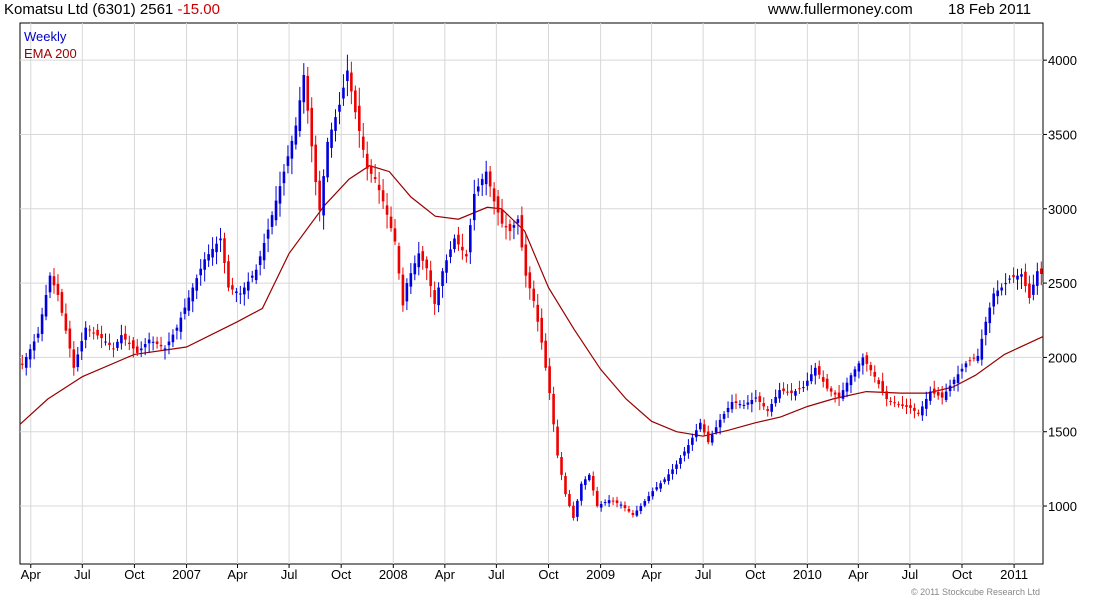 The width and height of the screenshot is (1100, 600). Describe the element at coordinates (1062, 506) in the screenshot. I see `y-tick-label: 1000` at that location.